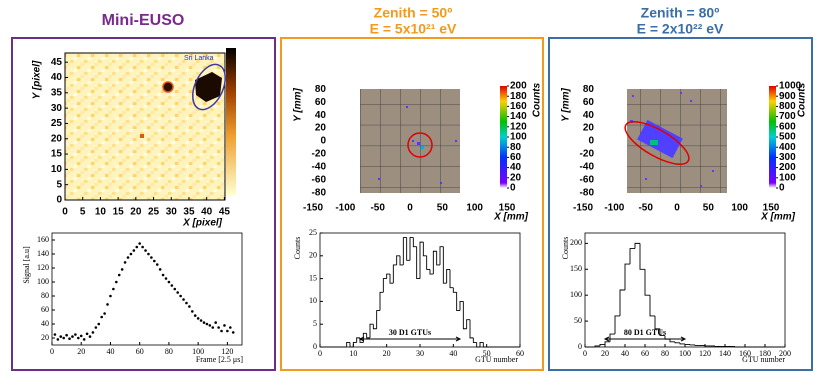  What do you see at coordinates (787, 157) in the screenshot?
I see `colorbar-tick-label: 300` at bounding box center [787, 157].